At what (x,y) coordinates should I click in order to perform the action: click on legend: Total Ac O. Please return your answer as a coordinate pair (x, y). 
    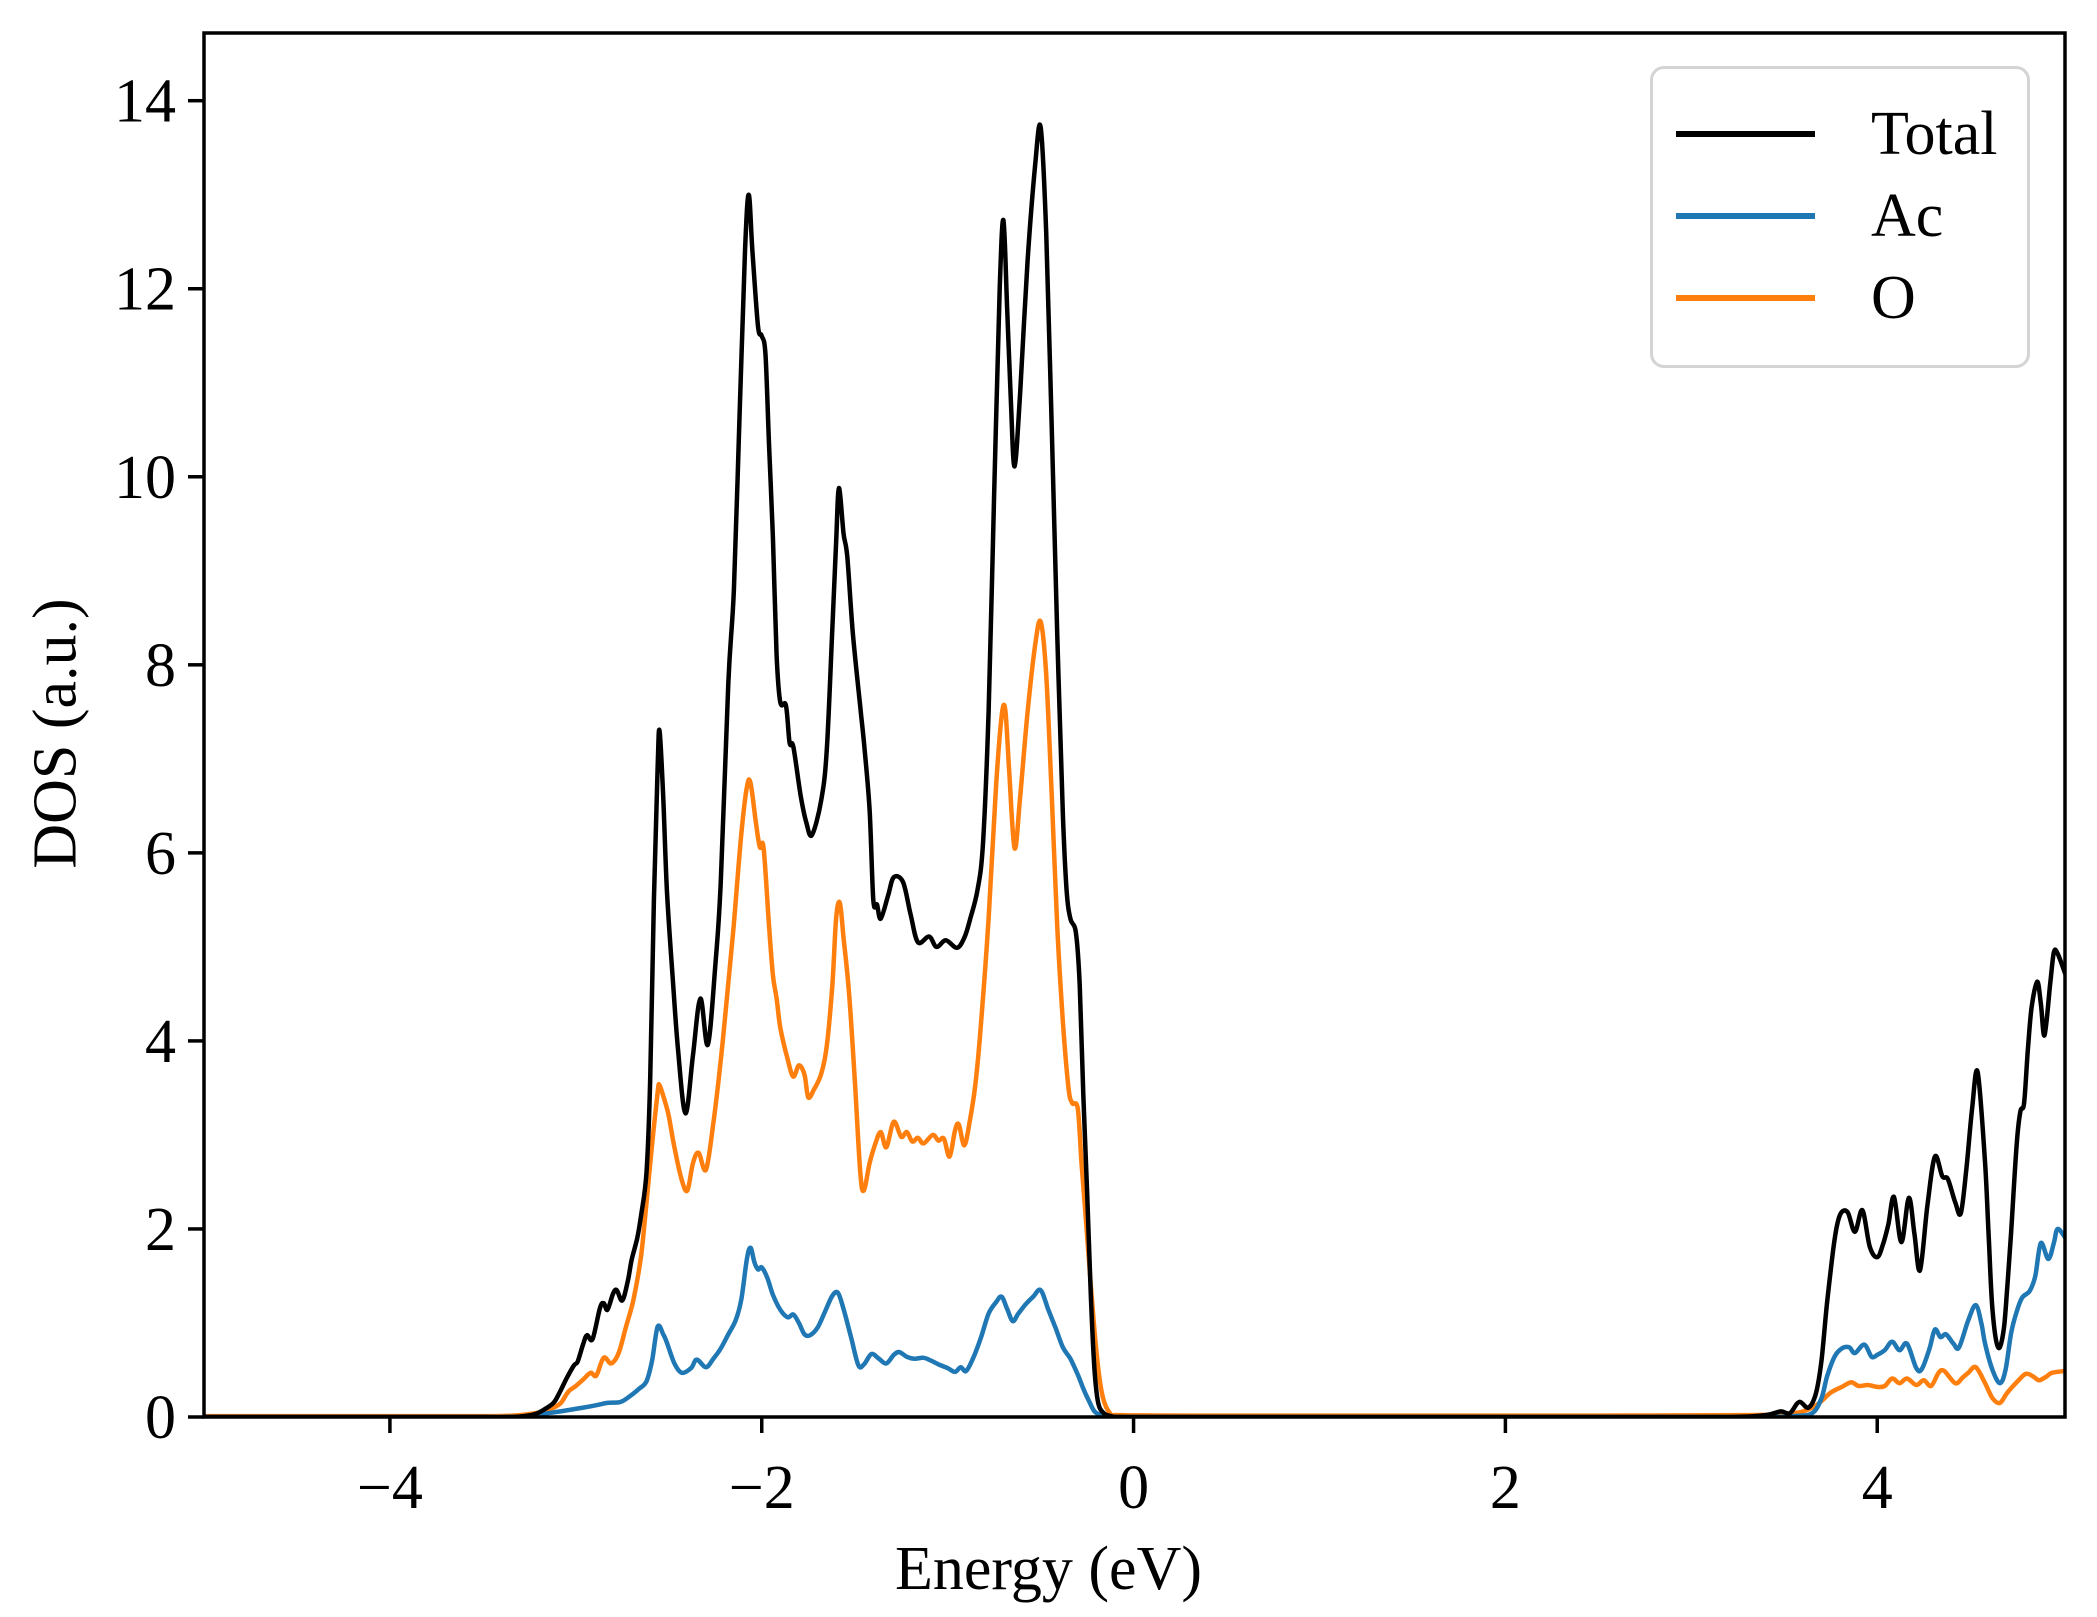
    Looking at the image, I should click on (1840, 217).